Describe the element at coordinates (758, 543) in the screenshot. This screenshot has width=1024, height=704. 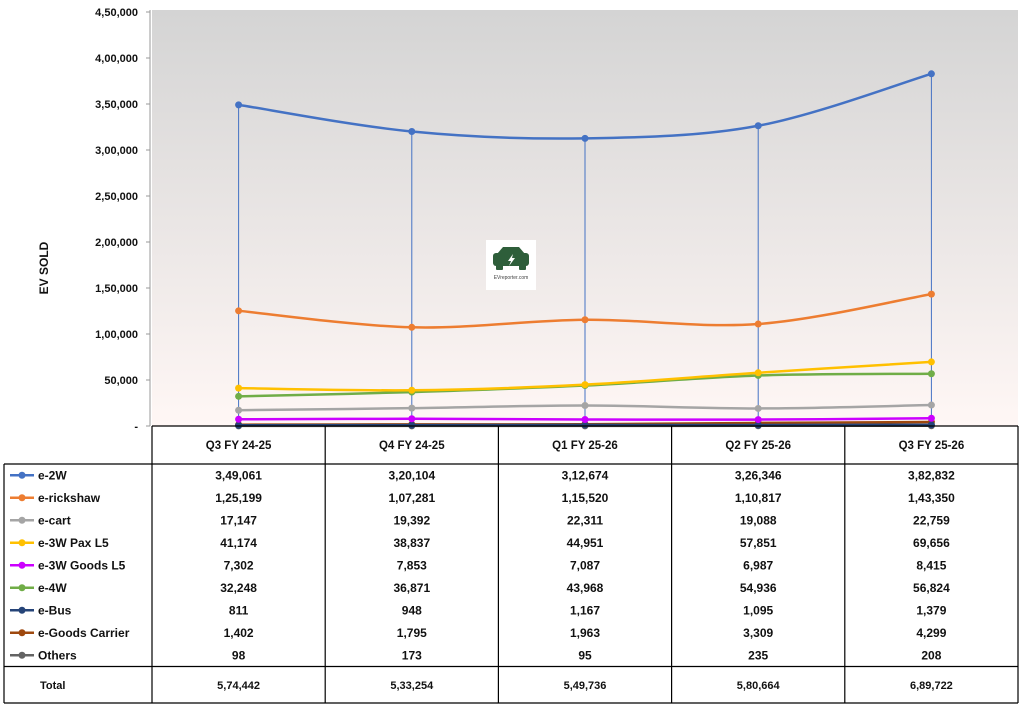
I see `table-cell: 57,851` at that location.